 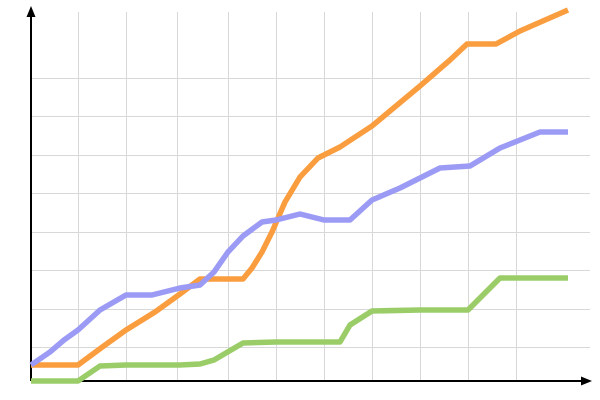 What do you see at coordinates (31, 11) in the screenshot?
I see `y-axis-arrow-icon` at bounding box center [31, 11].